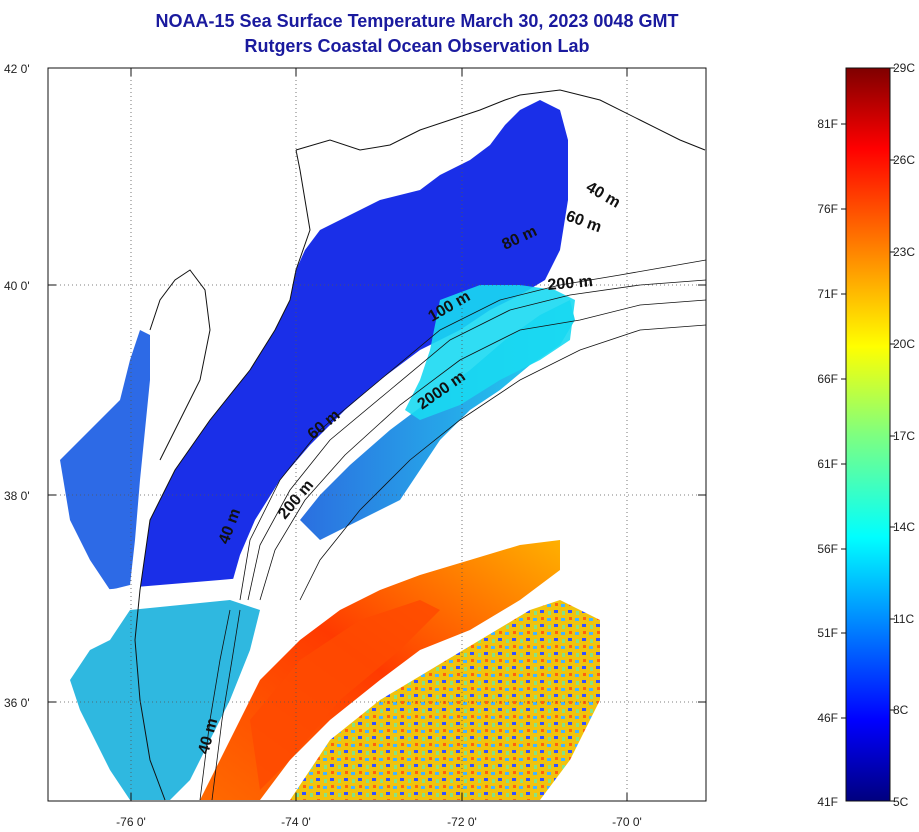 The width and height of the screenshot is (919, 832). Describe the element at coordinates (296, 822) in the screenshot. I see `lon-label: -74 0'` at that location.